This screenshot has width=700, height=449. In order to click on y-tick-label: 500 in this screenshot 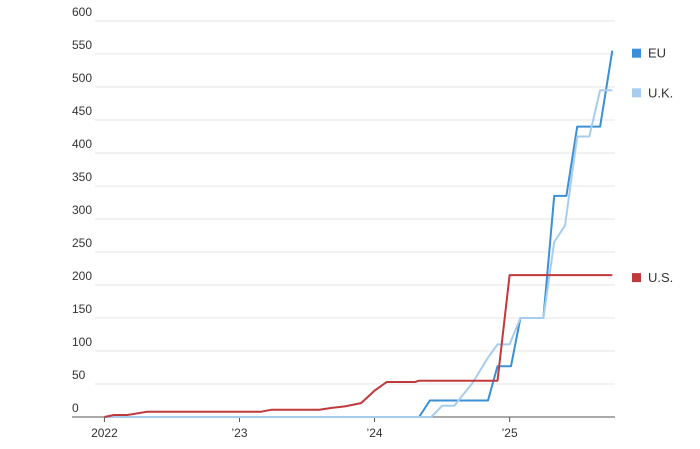, I will do `click(82, 78)`.